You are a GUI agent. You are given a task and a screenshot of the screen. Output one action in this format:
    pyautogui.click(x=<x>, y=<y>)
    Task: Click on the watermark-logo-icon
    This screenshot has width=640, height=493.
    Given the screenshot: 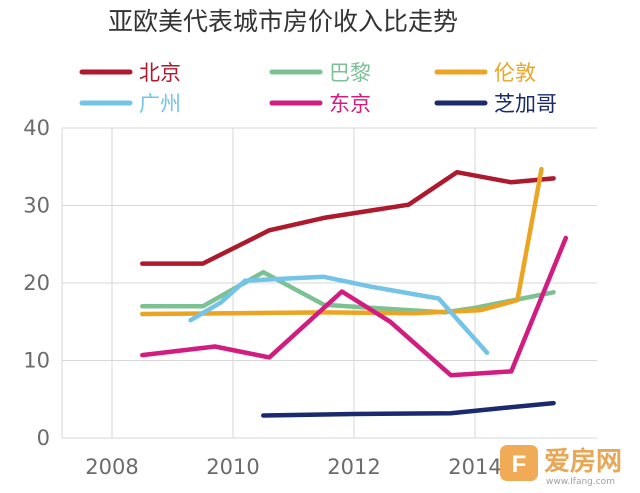 What is the action you would take?
    pyautogui.click(x=519, y=463)
    